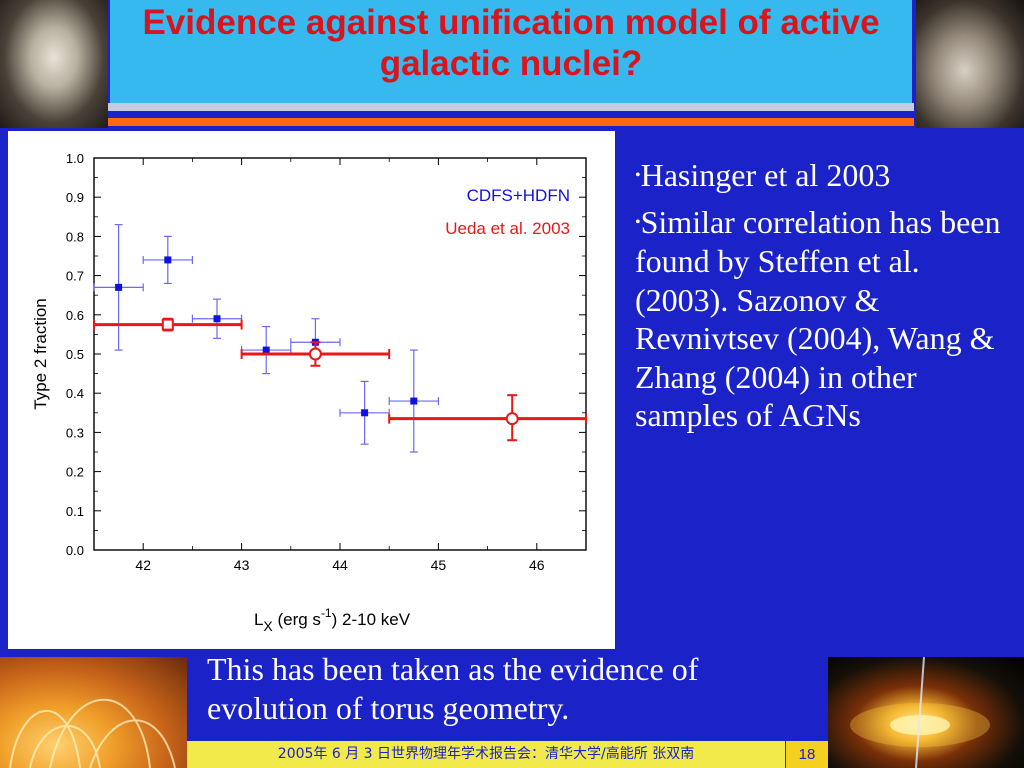  I want to click on x-tick-label: 44, so click(340, 565).